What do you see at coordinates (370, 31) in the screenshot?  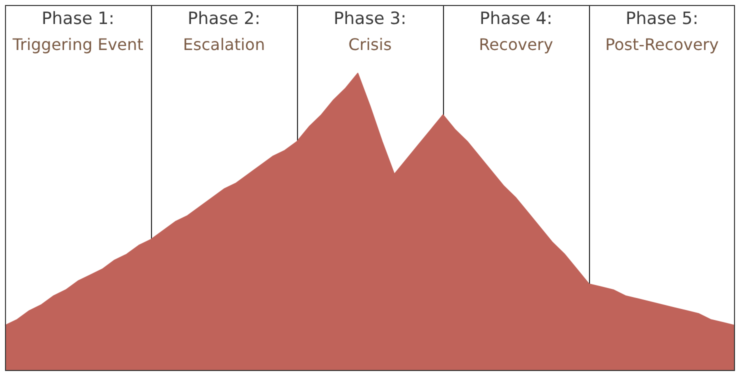 I see `text: Phase 3: Crisis` at bounding box center [370, 31].